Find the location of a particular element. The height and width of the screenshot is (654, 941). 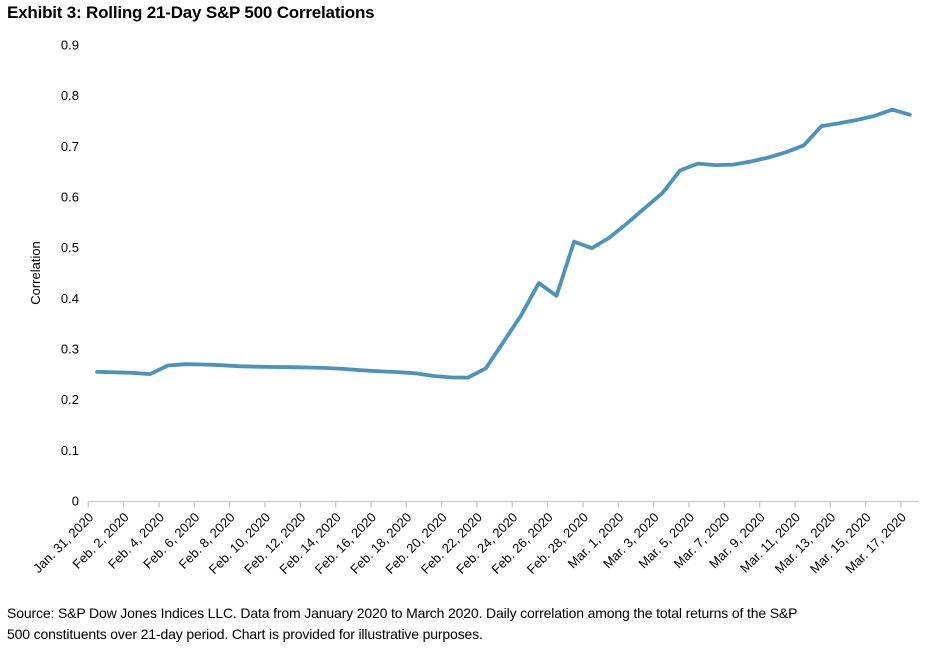

y-axis-tick-label: 0.1 is located at coordinates (70, 450).